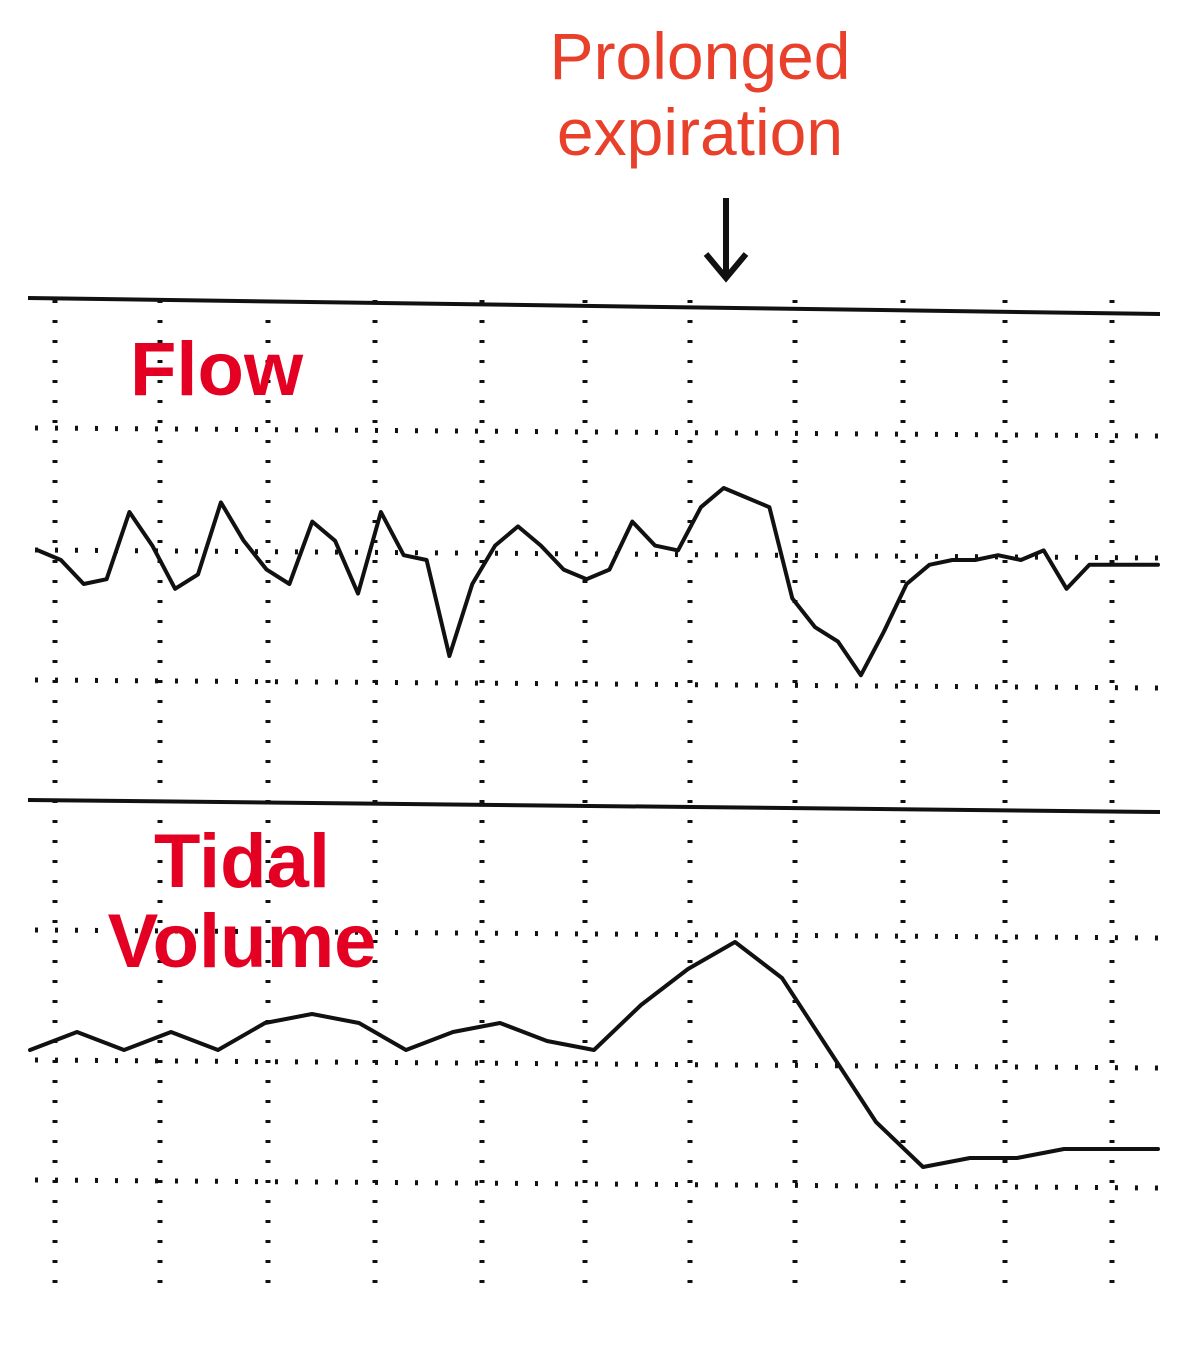  I want to click on flow-panel-top-border, so click(594, 306).